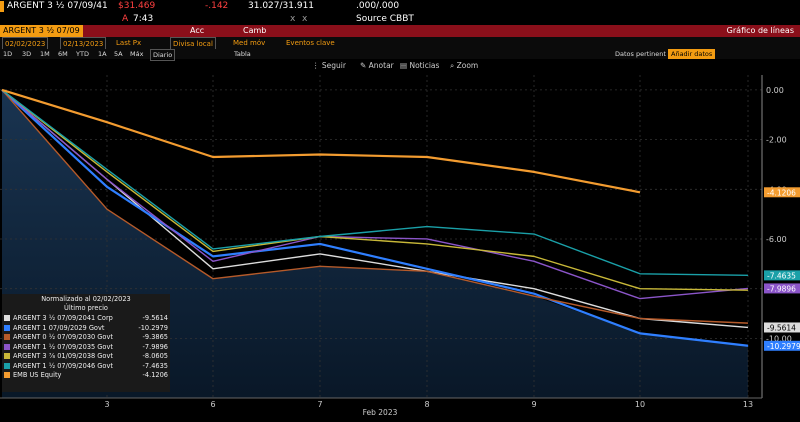 This screenshot has width=800, height=422. I want to click on legend-item: ARGENT 1 ½ 07/09/2035 Govt -7.9896, so click(86, 347).